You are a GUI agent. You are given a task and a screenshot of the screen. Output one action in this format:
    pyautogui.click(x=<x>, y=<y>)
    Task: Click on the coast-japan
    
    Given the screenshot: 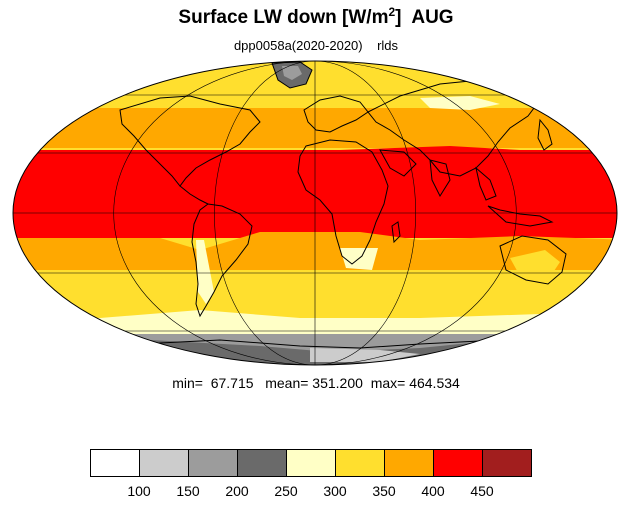 What is the action you would take?
    pyautogui.click(x=545, y=134)
    